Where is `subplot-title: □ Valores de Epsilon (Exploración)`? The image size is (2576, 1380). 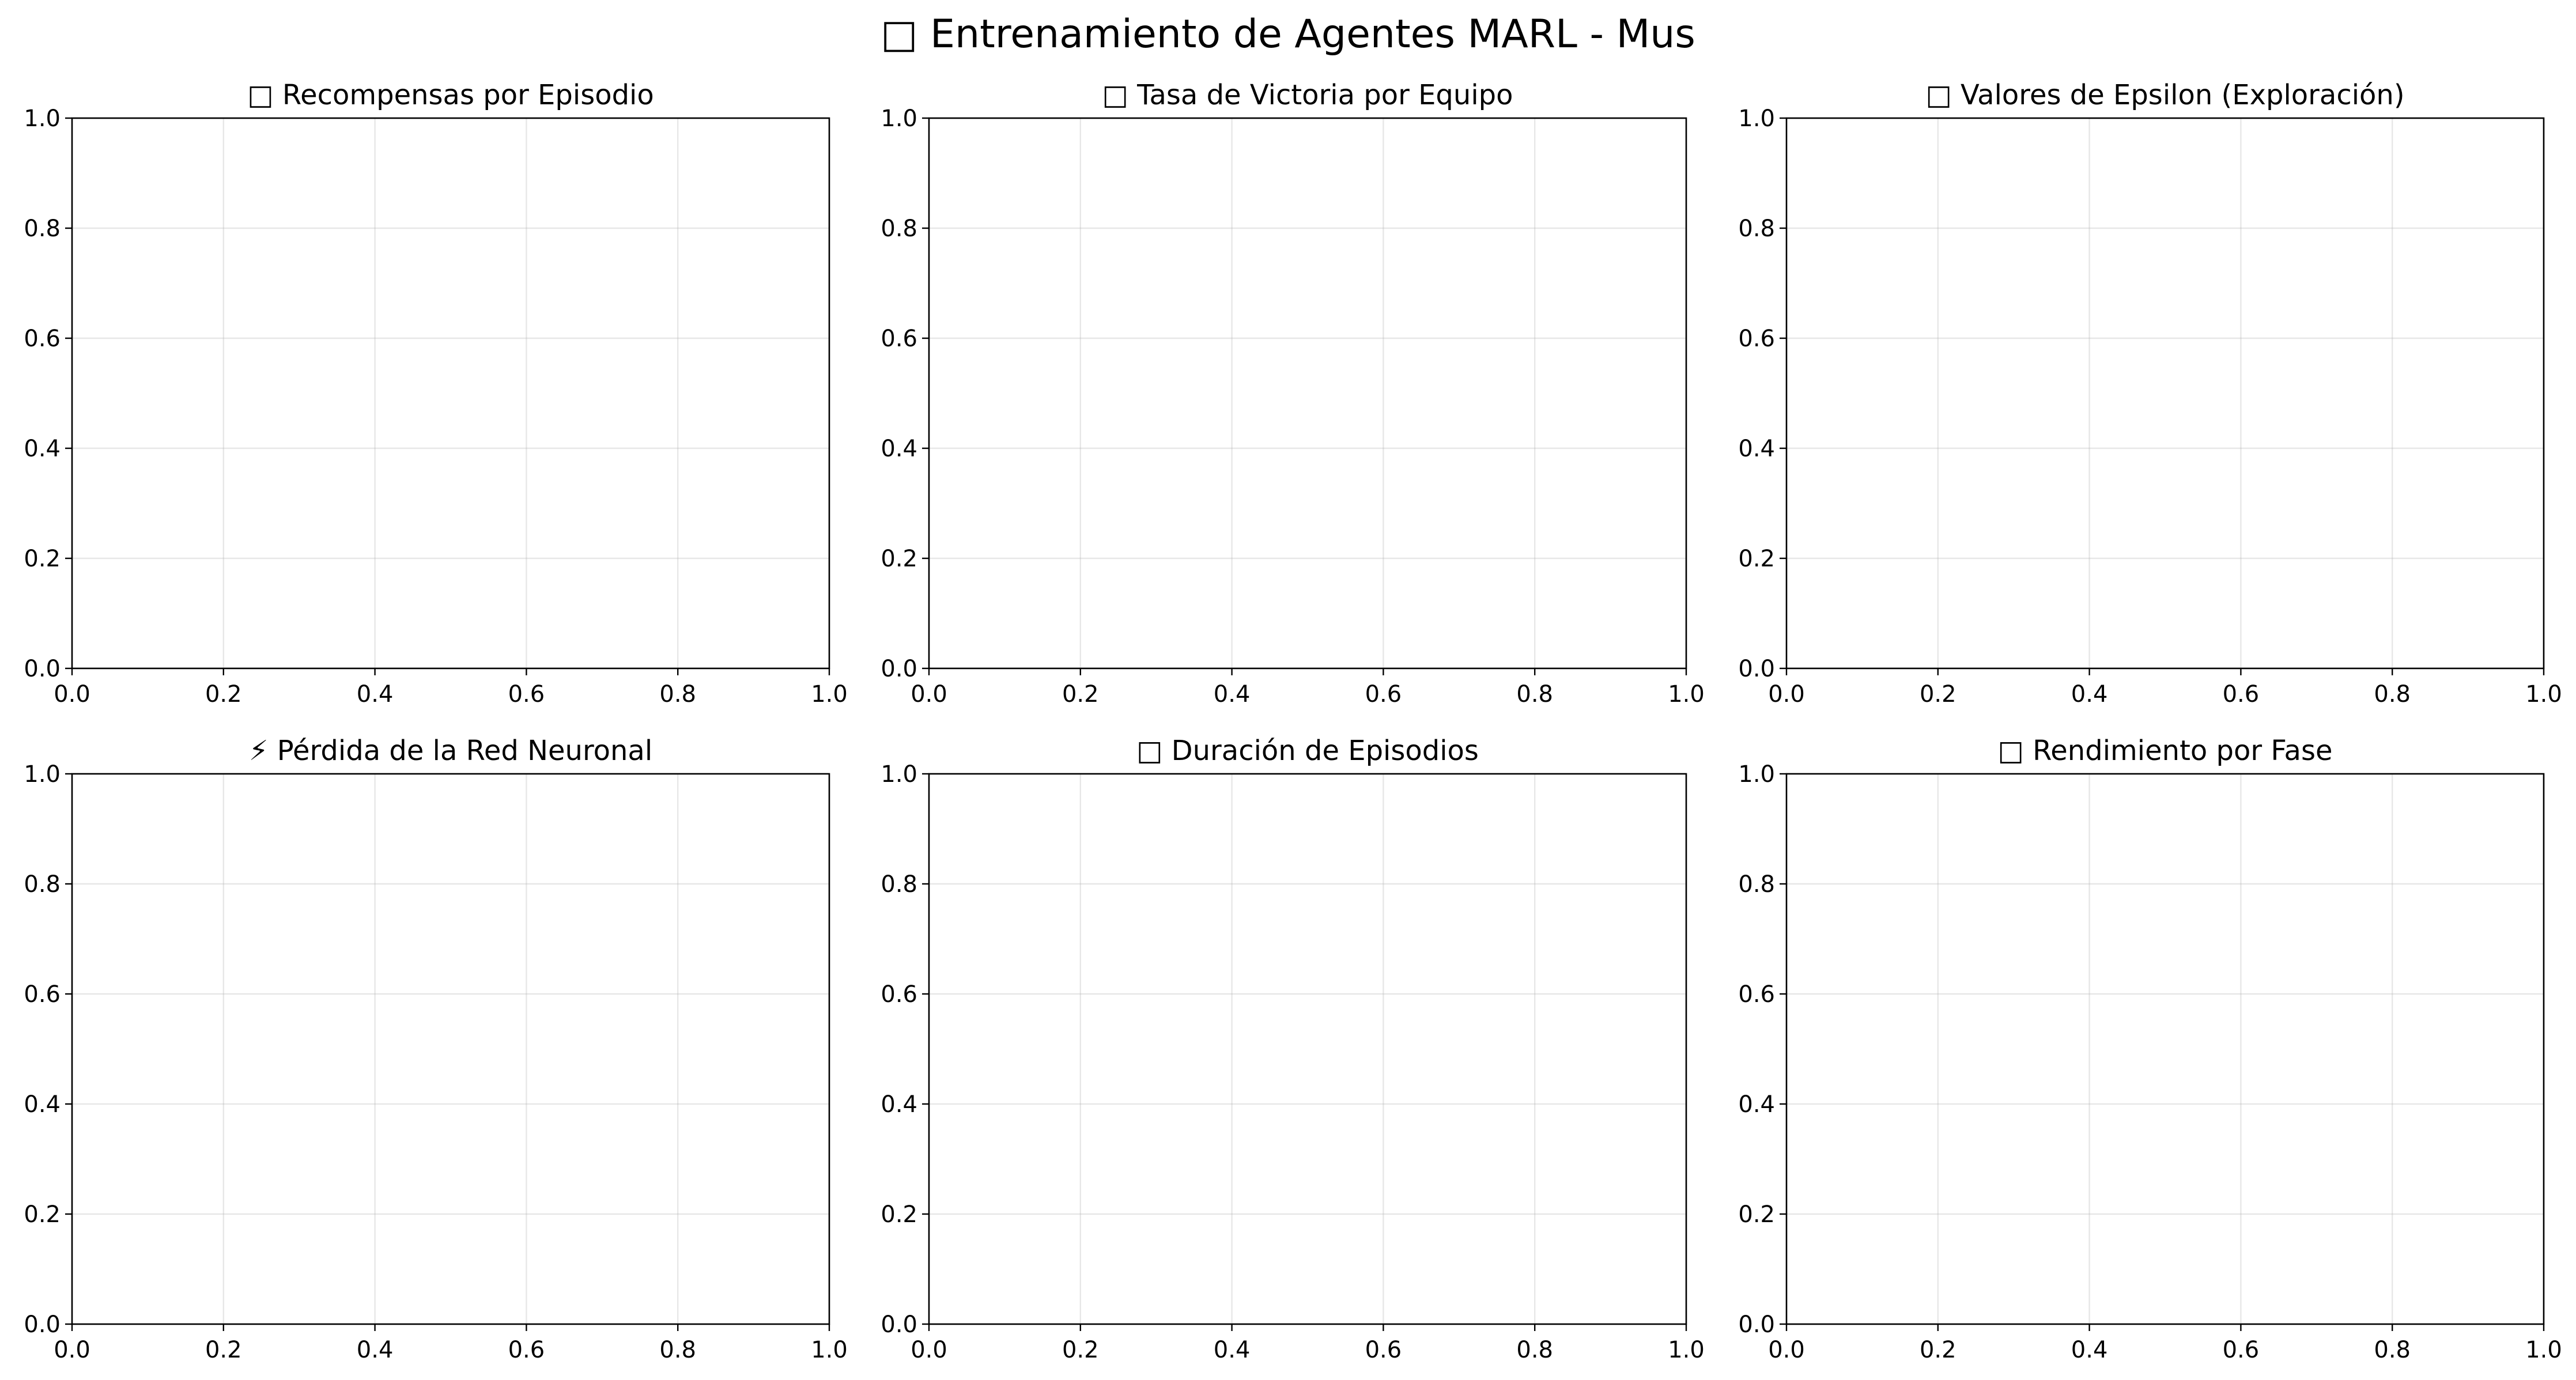
subplot-title: □ Valores de Epsilon (Exploración) is located at coordinates (2164, 95).